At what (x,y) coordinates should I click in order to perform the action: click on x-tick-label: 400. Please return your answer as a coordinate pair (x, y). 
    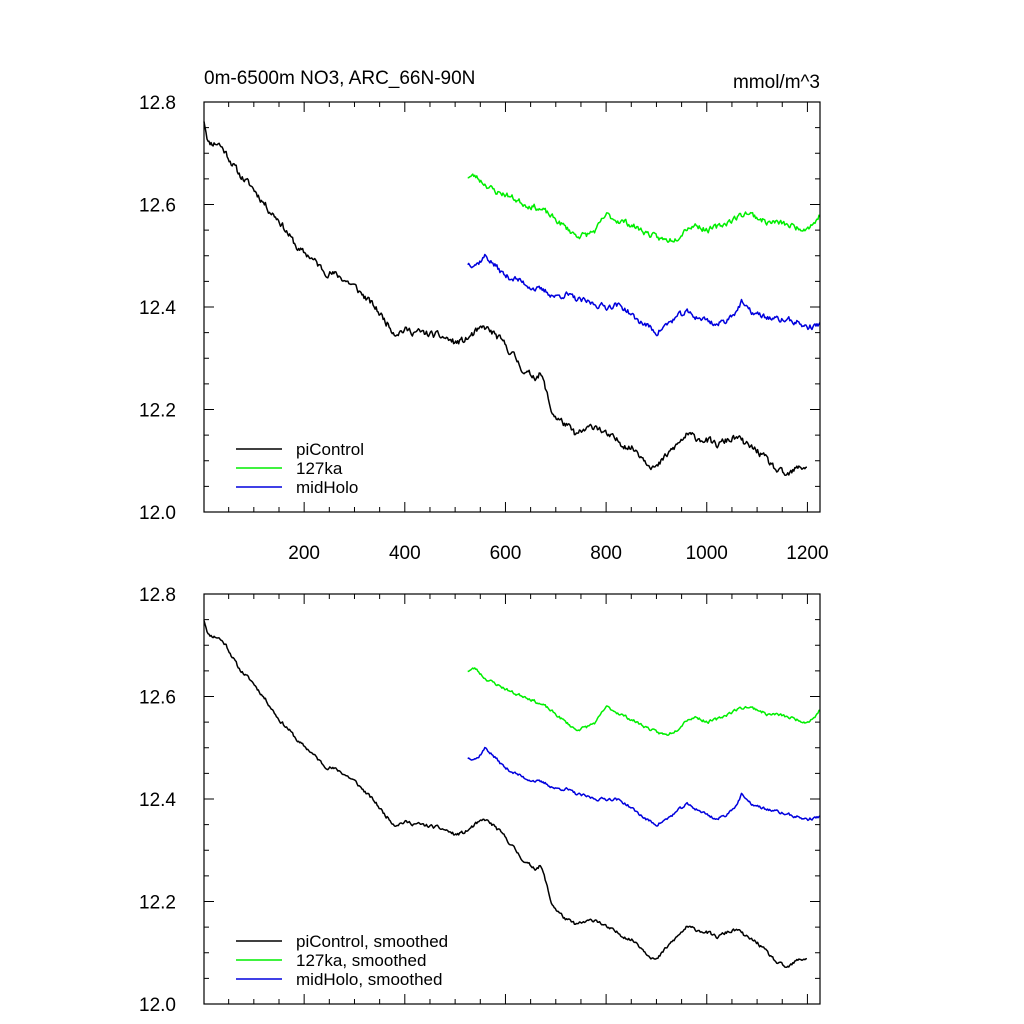
    Looking at the image, I should click on (405, 553).